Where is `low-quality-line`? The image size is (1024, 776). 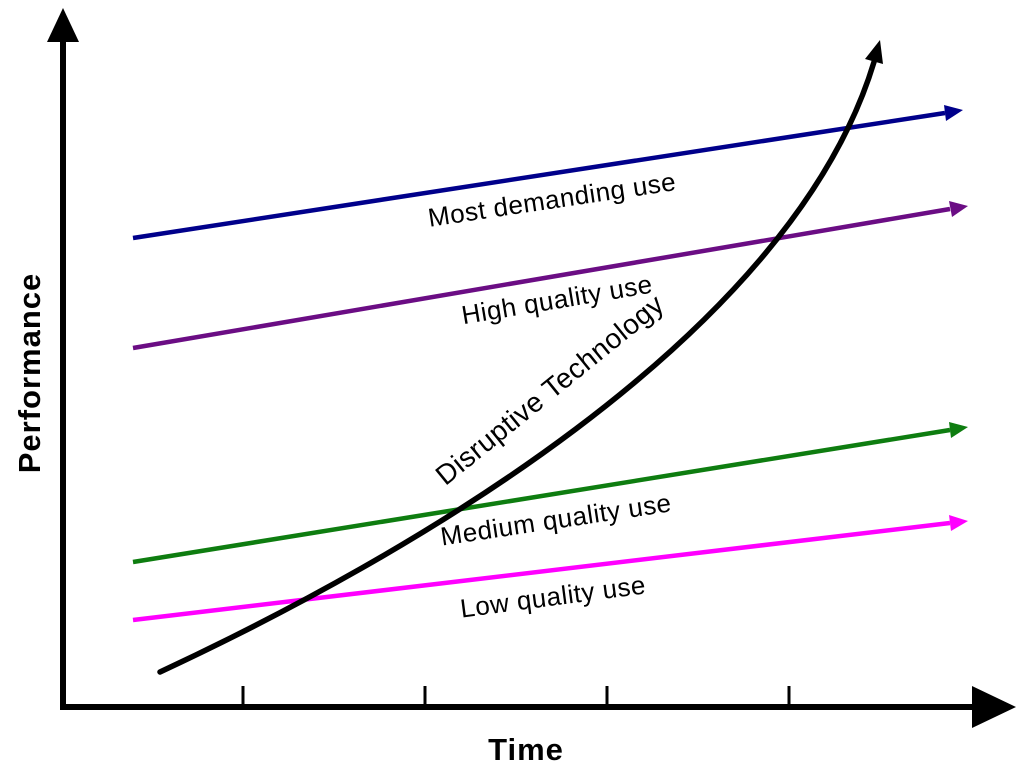 low-quality-line is located at coordinates (541, 571).